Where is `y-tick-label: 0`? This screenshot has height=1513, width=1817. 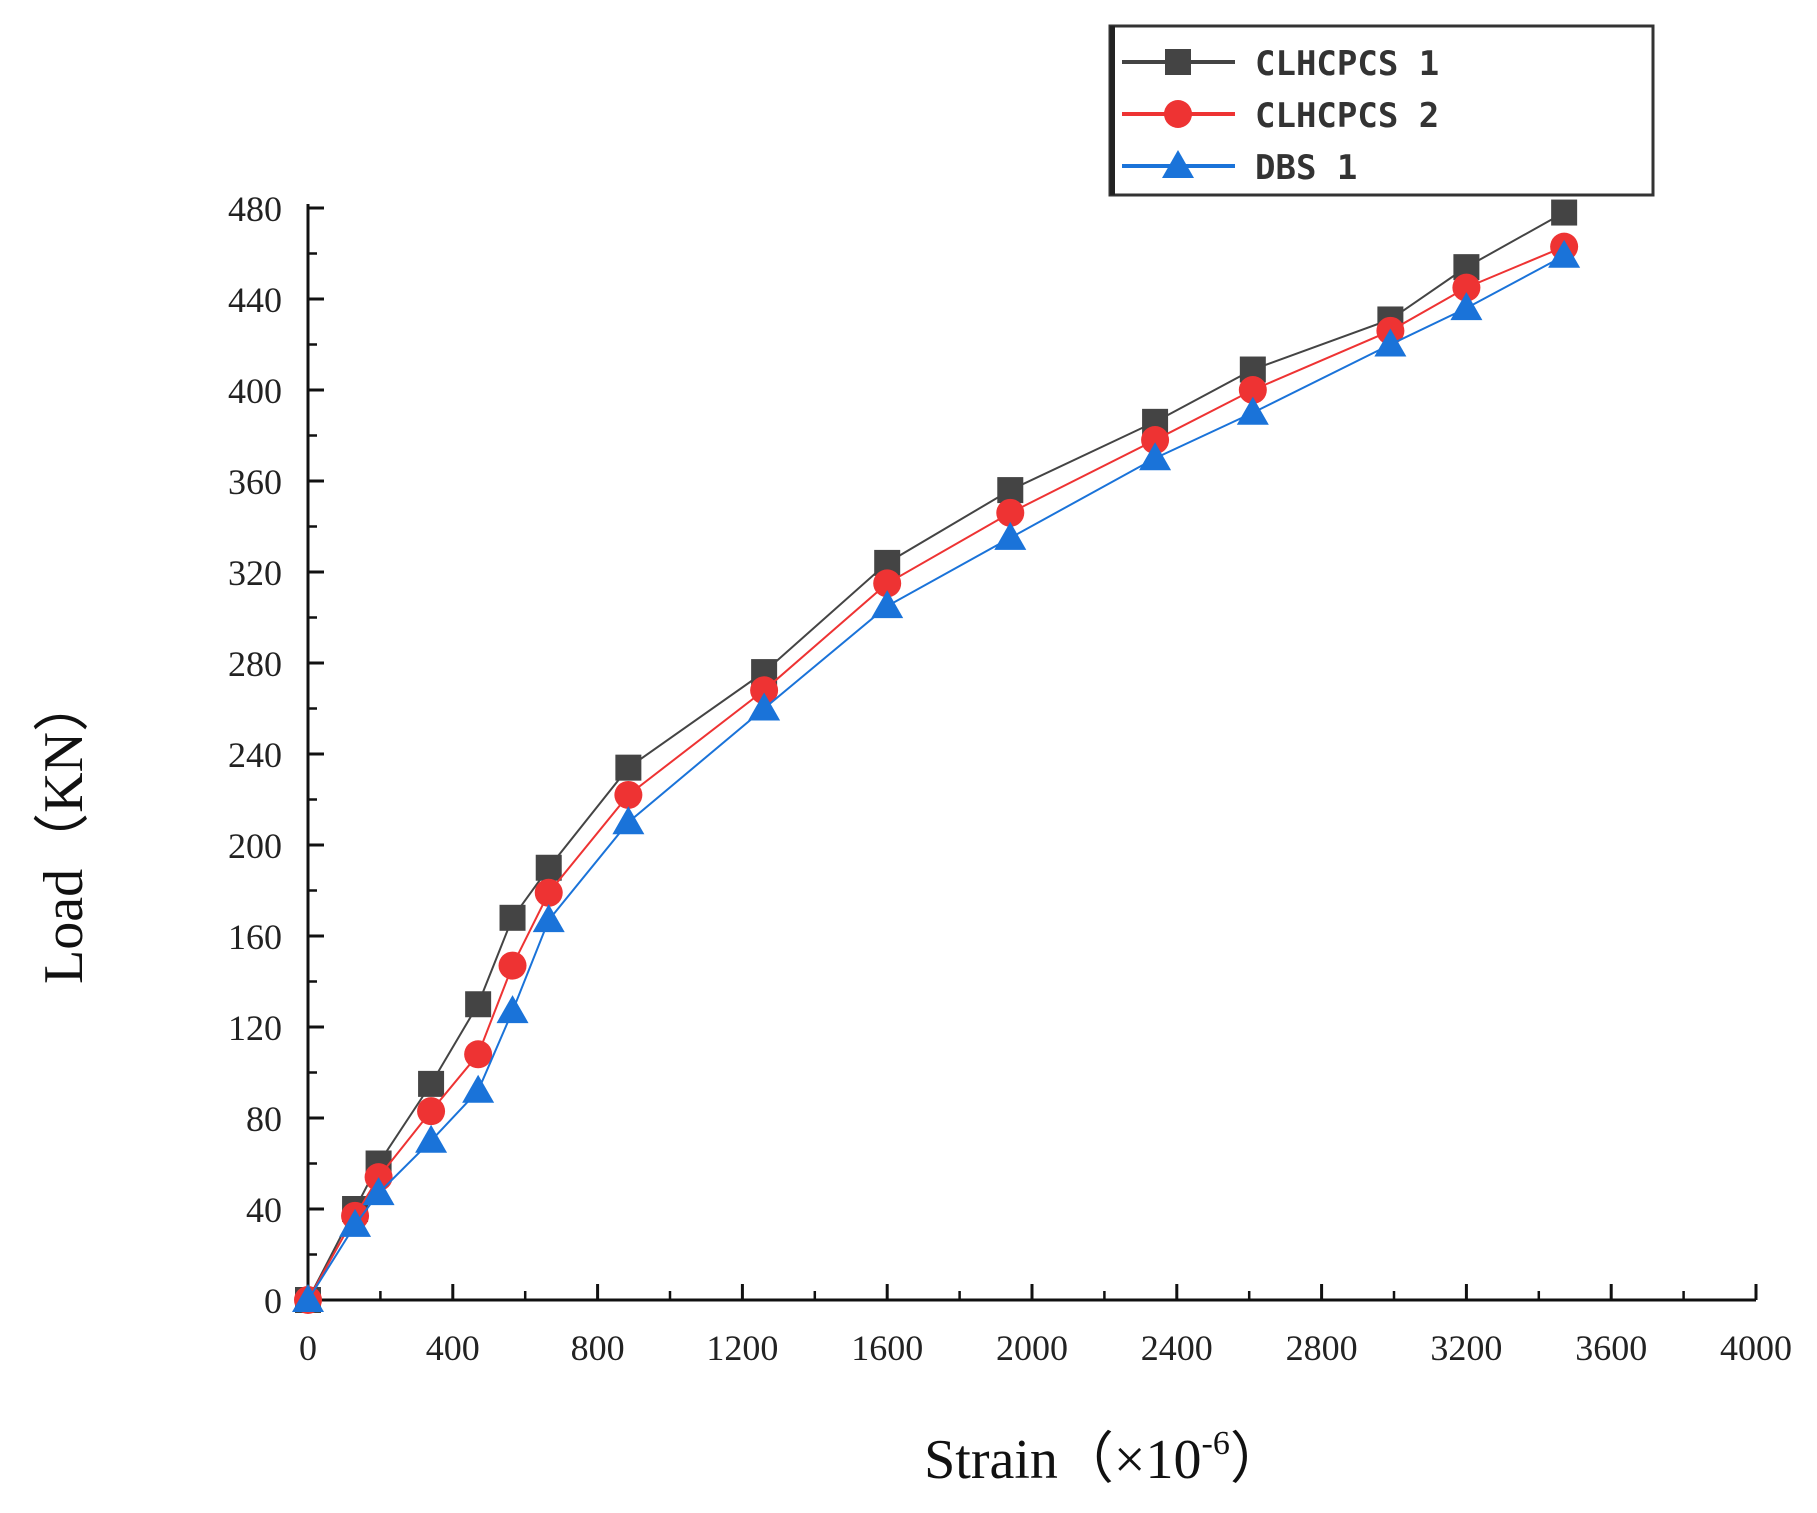
y-tick-label: 0 is located at coordinates (273, 1301).